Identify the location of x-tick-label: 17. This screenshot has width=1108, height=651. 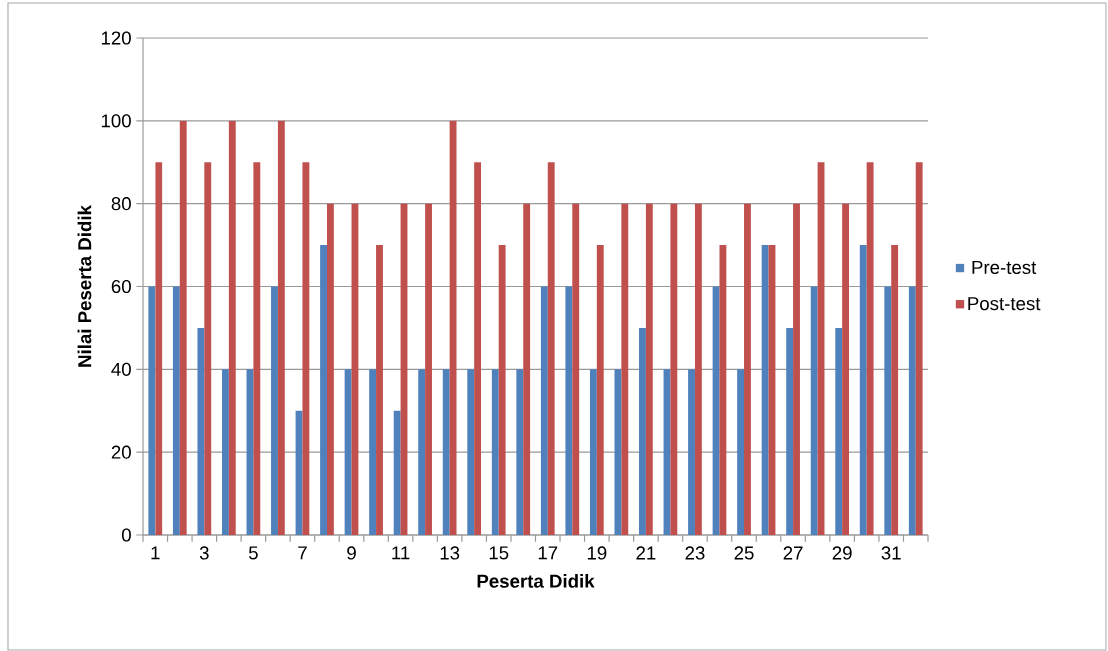
(548, 553).